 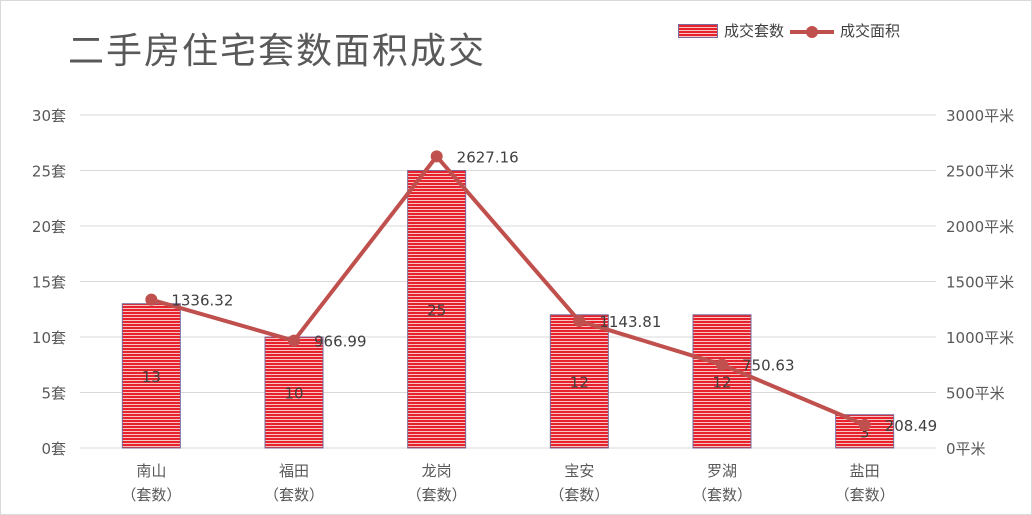 I want to click on x-tick-label: 罗湖, so click(x=722, y=471).